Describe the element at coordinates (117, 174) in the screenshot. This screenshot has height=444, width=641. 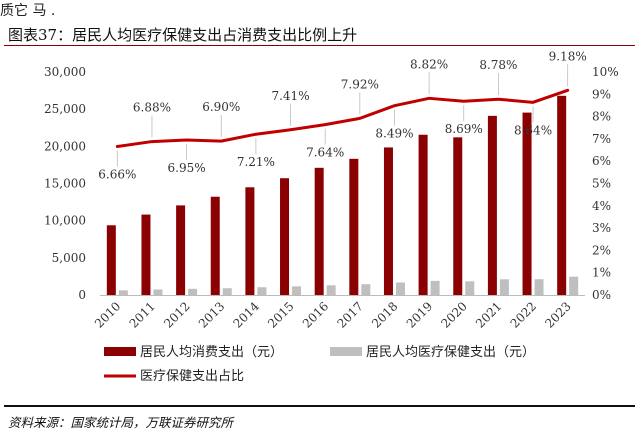
I see `ratio-data-label: 6.66%` at that location.